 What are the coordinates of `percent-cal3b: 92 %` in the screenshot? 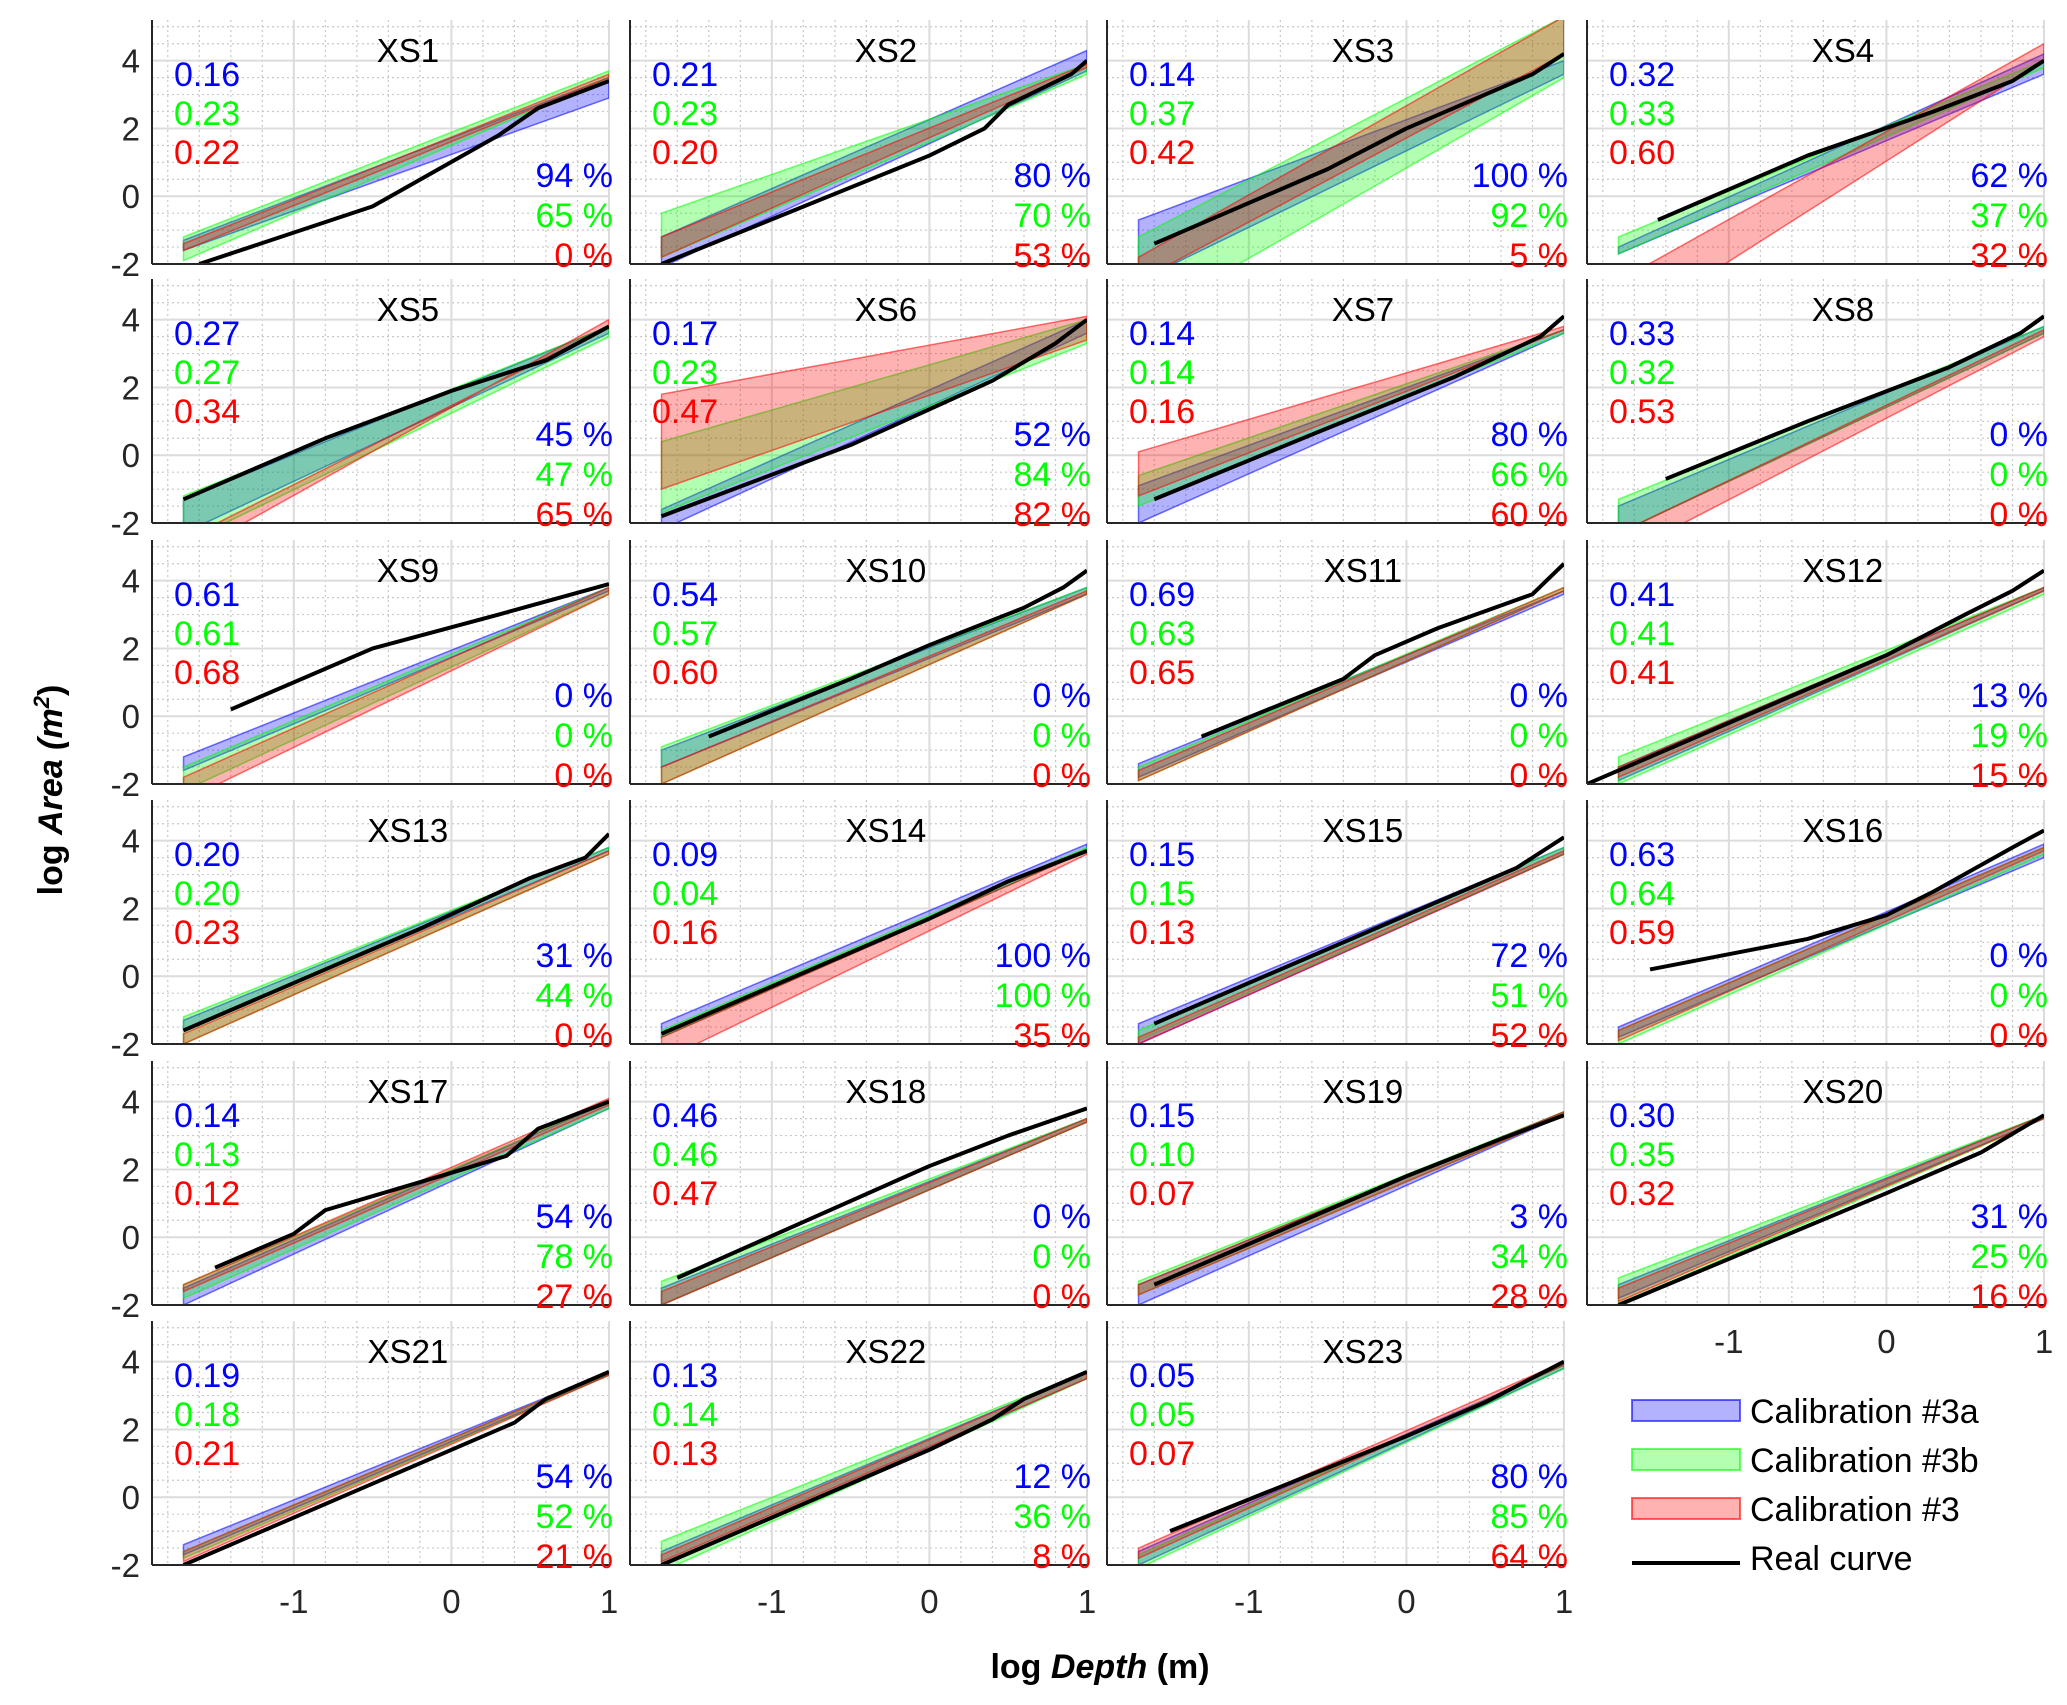 It's located at (1530, 216).